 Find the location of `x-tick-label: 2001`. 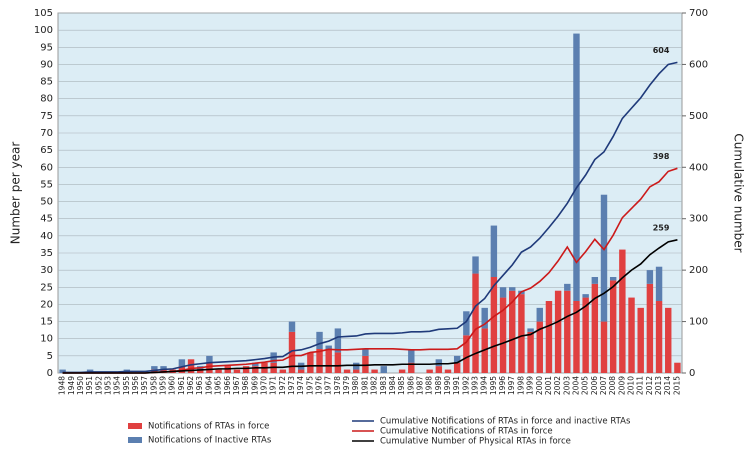

x-tick-label: 2001 is located at coordinates (548, 385).